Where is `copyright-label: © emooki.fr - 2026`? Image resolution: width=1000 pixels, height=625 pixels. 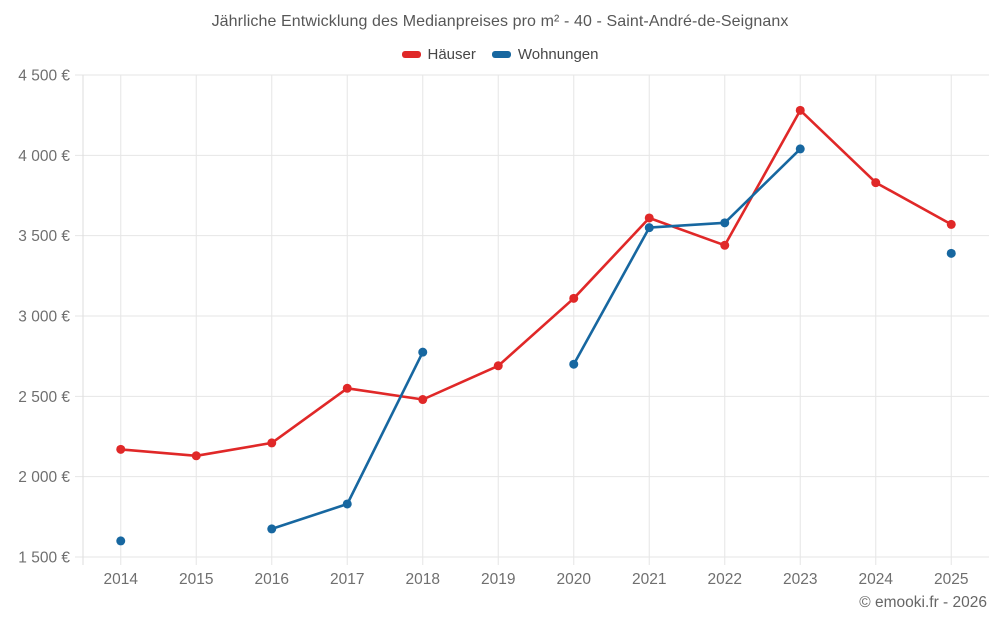 copyright-label: © emooki.fr - 2026 is located at coordinates (923, 602).